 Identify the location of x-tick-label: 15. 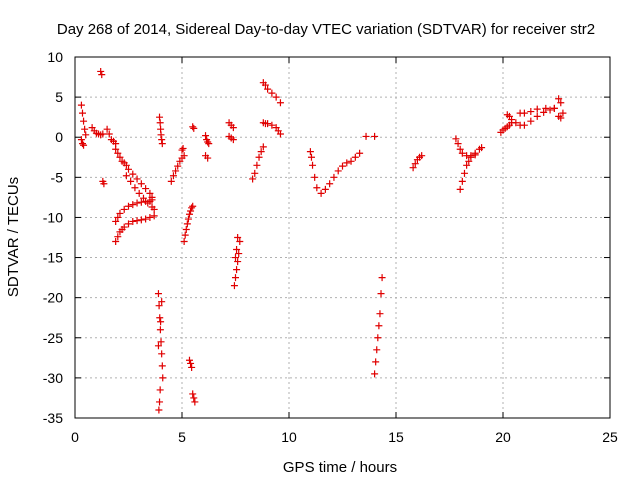
(396, 437).